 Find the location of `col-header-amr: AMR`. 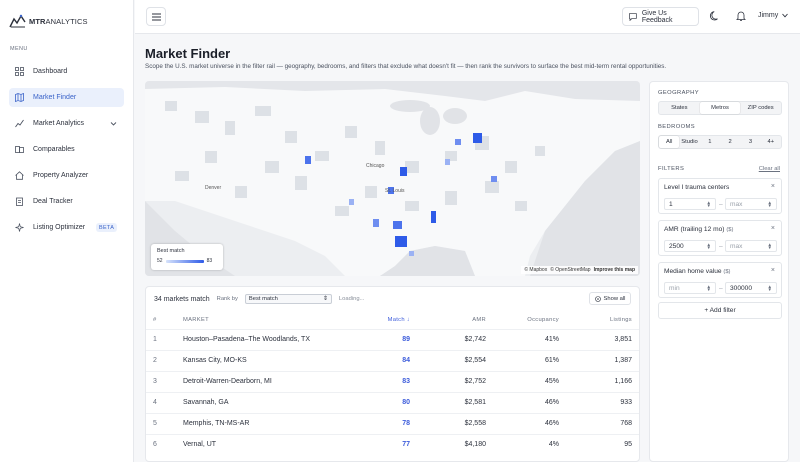

col-header-amr: AMR is located at coordinates (479, 320).